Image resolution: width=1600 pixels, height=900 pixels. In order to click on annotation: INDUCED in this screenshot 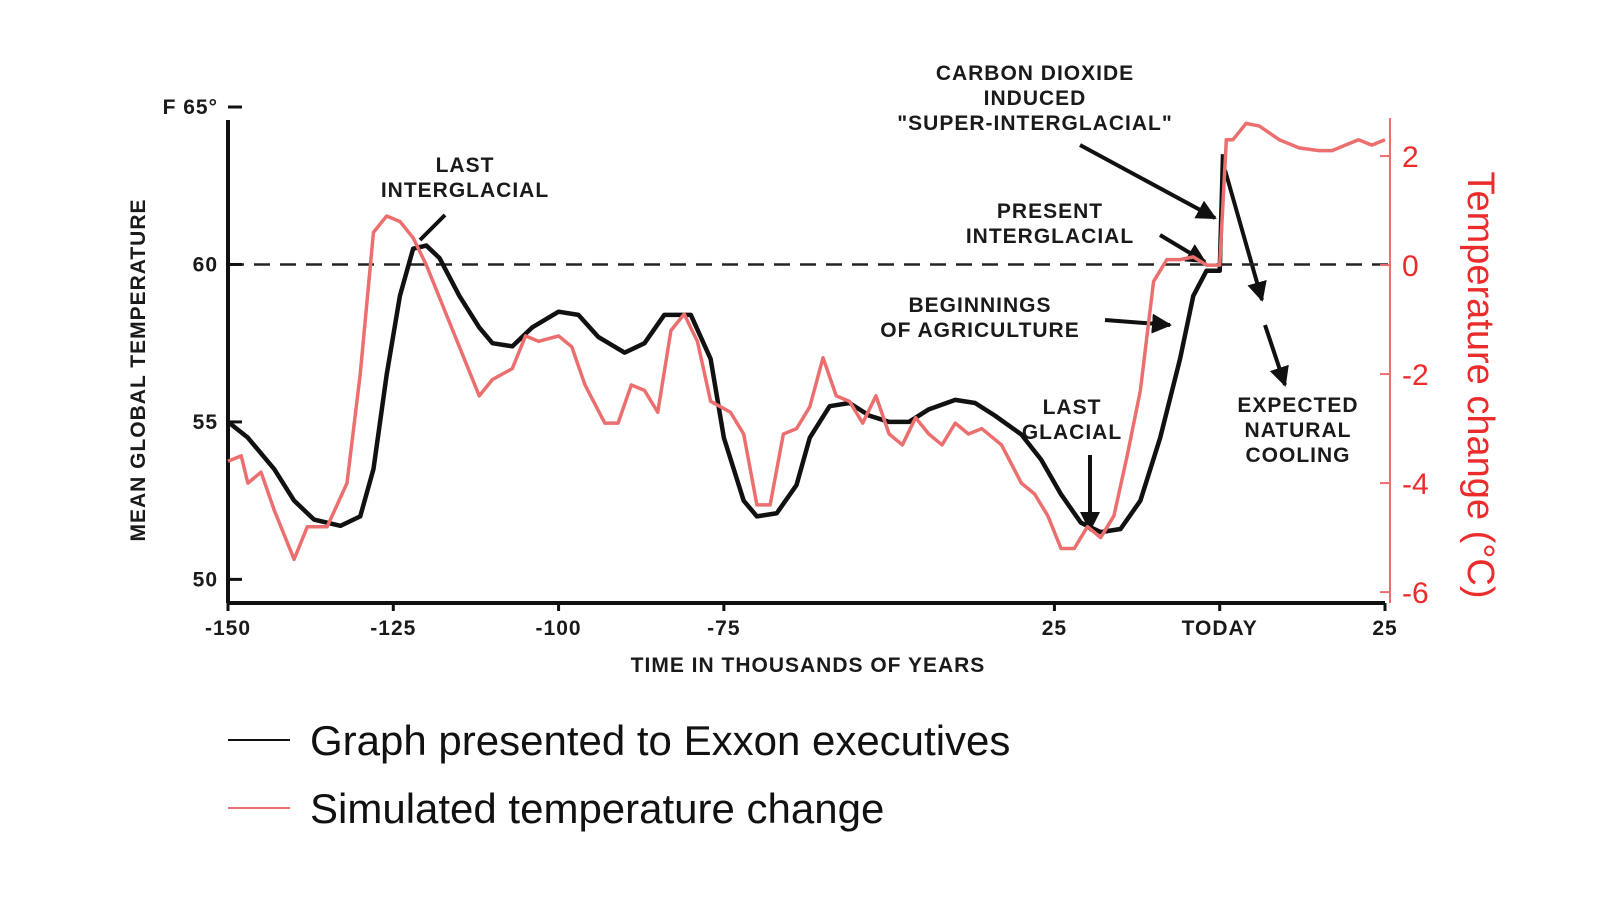, I will do `click(1035, 98)`.